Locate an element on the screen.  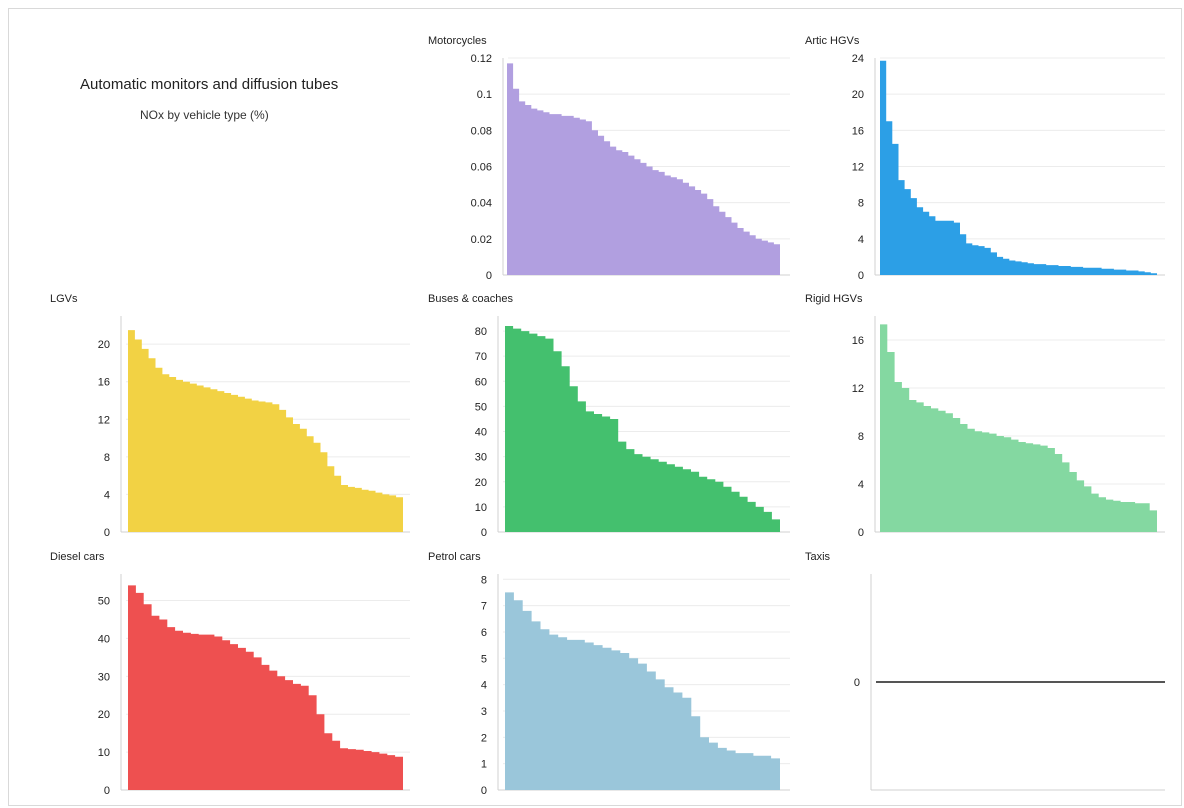
panel-diesel-cars: Diesel cars 0 10 20 30 40 50 is located at coordinates (230, 674).